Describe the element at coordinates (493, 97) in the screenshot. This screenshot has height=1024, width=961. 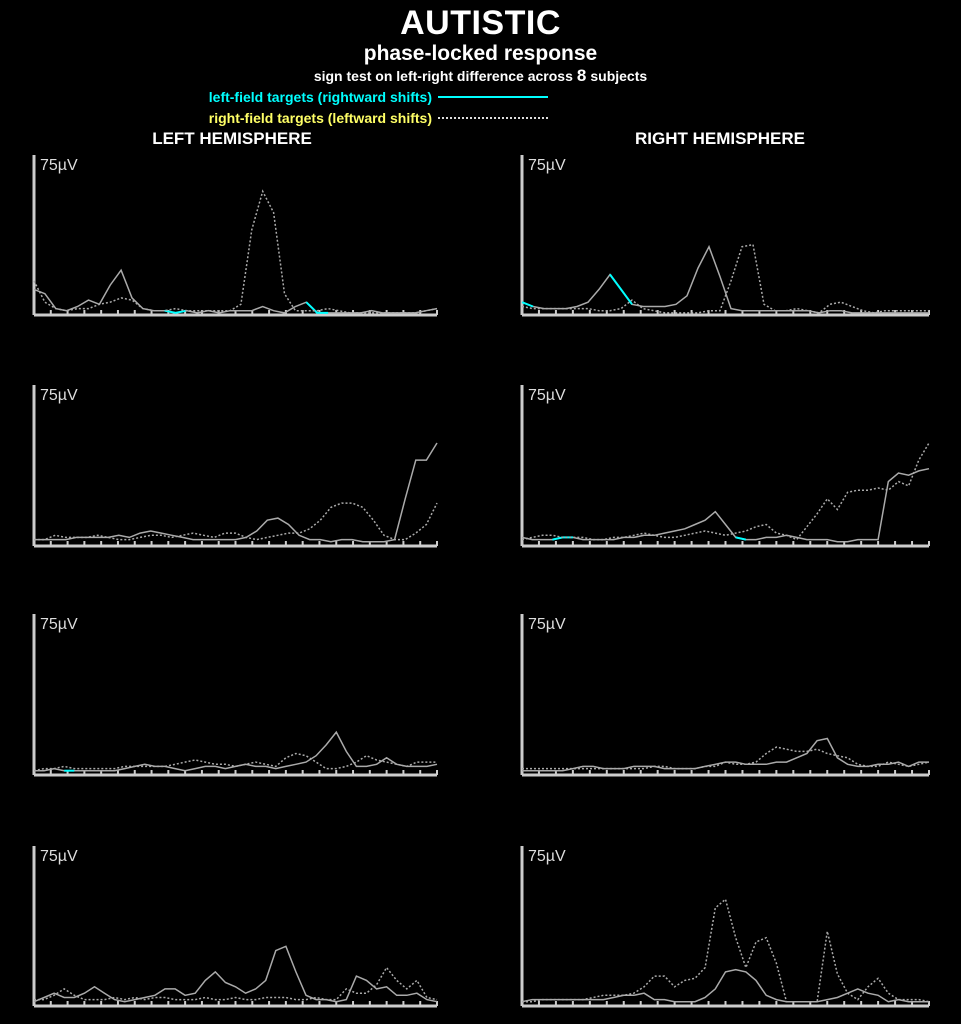
I see `legend-left-field-swatch` at that location.